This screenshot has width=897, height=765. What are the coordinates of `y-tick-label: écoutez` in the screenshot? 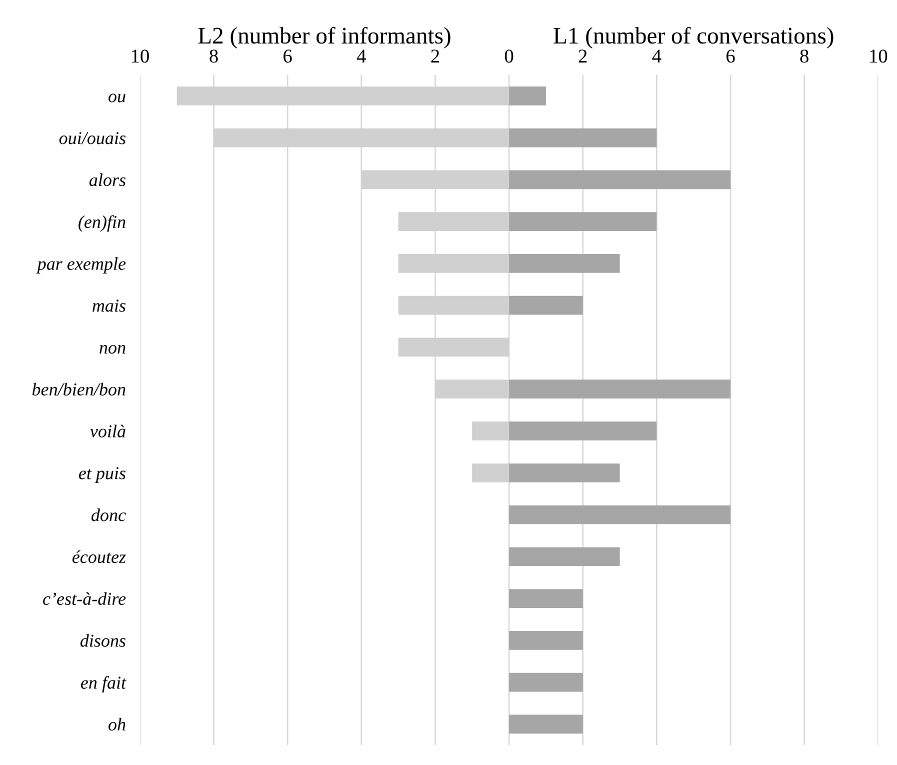 It's located at (99, 557).